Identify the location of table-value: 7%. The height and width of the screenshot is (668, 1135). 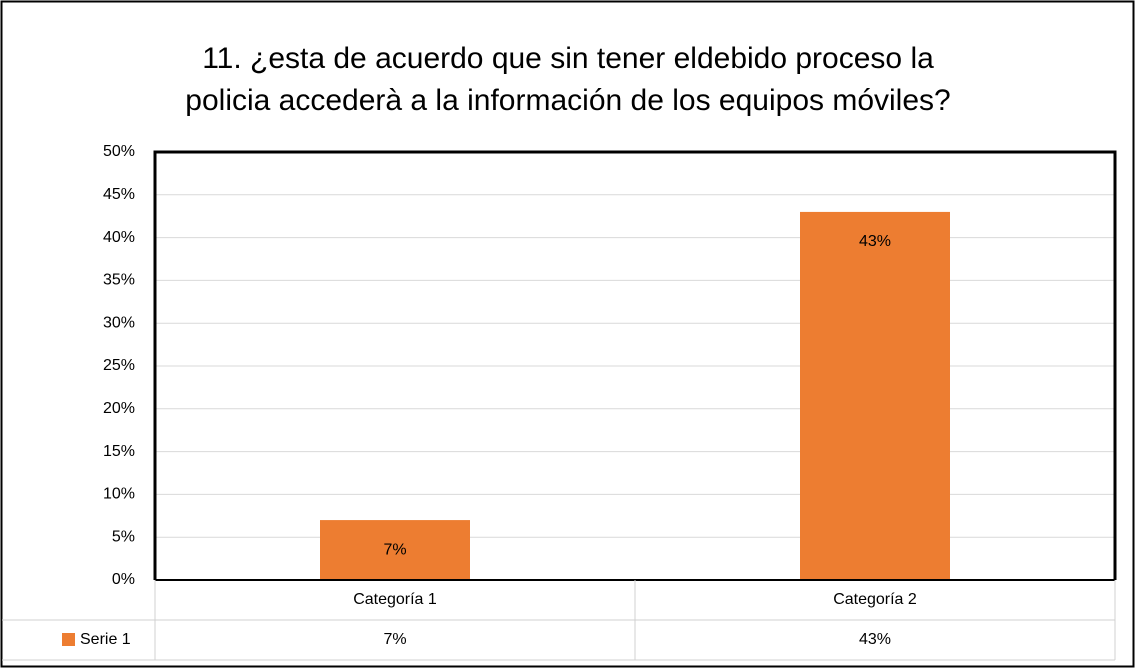
(394, 639).